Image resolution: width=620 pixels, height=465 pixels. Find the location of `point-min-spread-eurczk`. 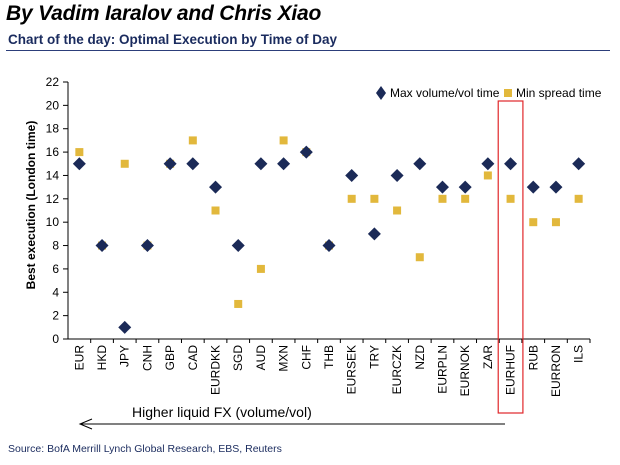

point-min-spread-eurczk is located at coordinates (397, 210).